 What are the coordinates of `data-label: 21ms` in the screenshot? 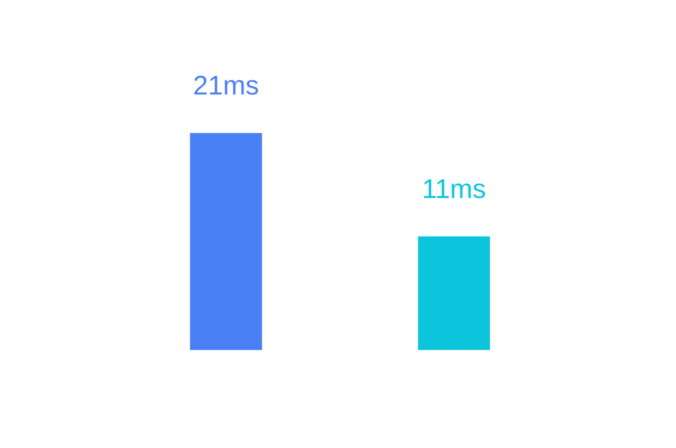 It's located at (226, 85).